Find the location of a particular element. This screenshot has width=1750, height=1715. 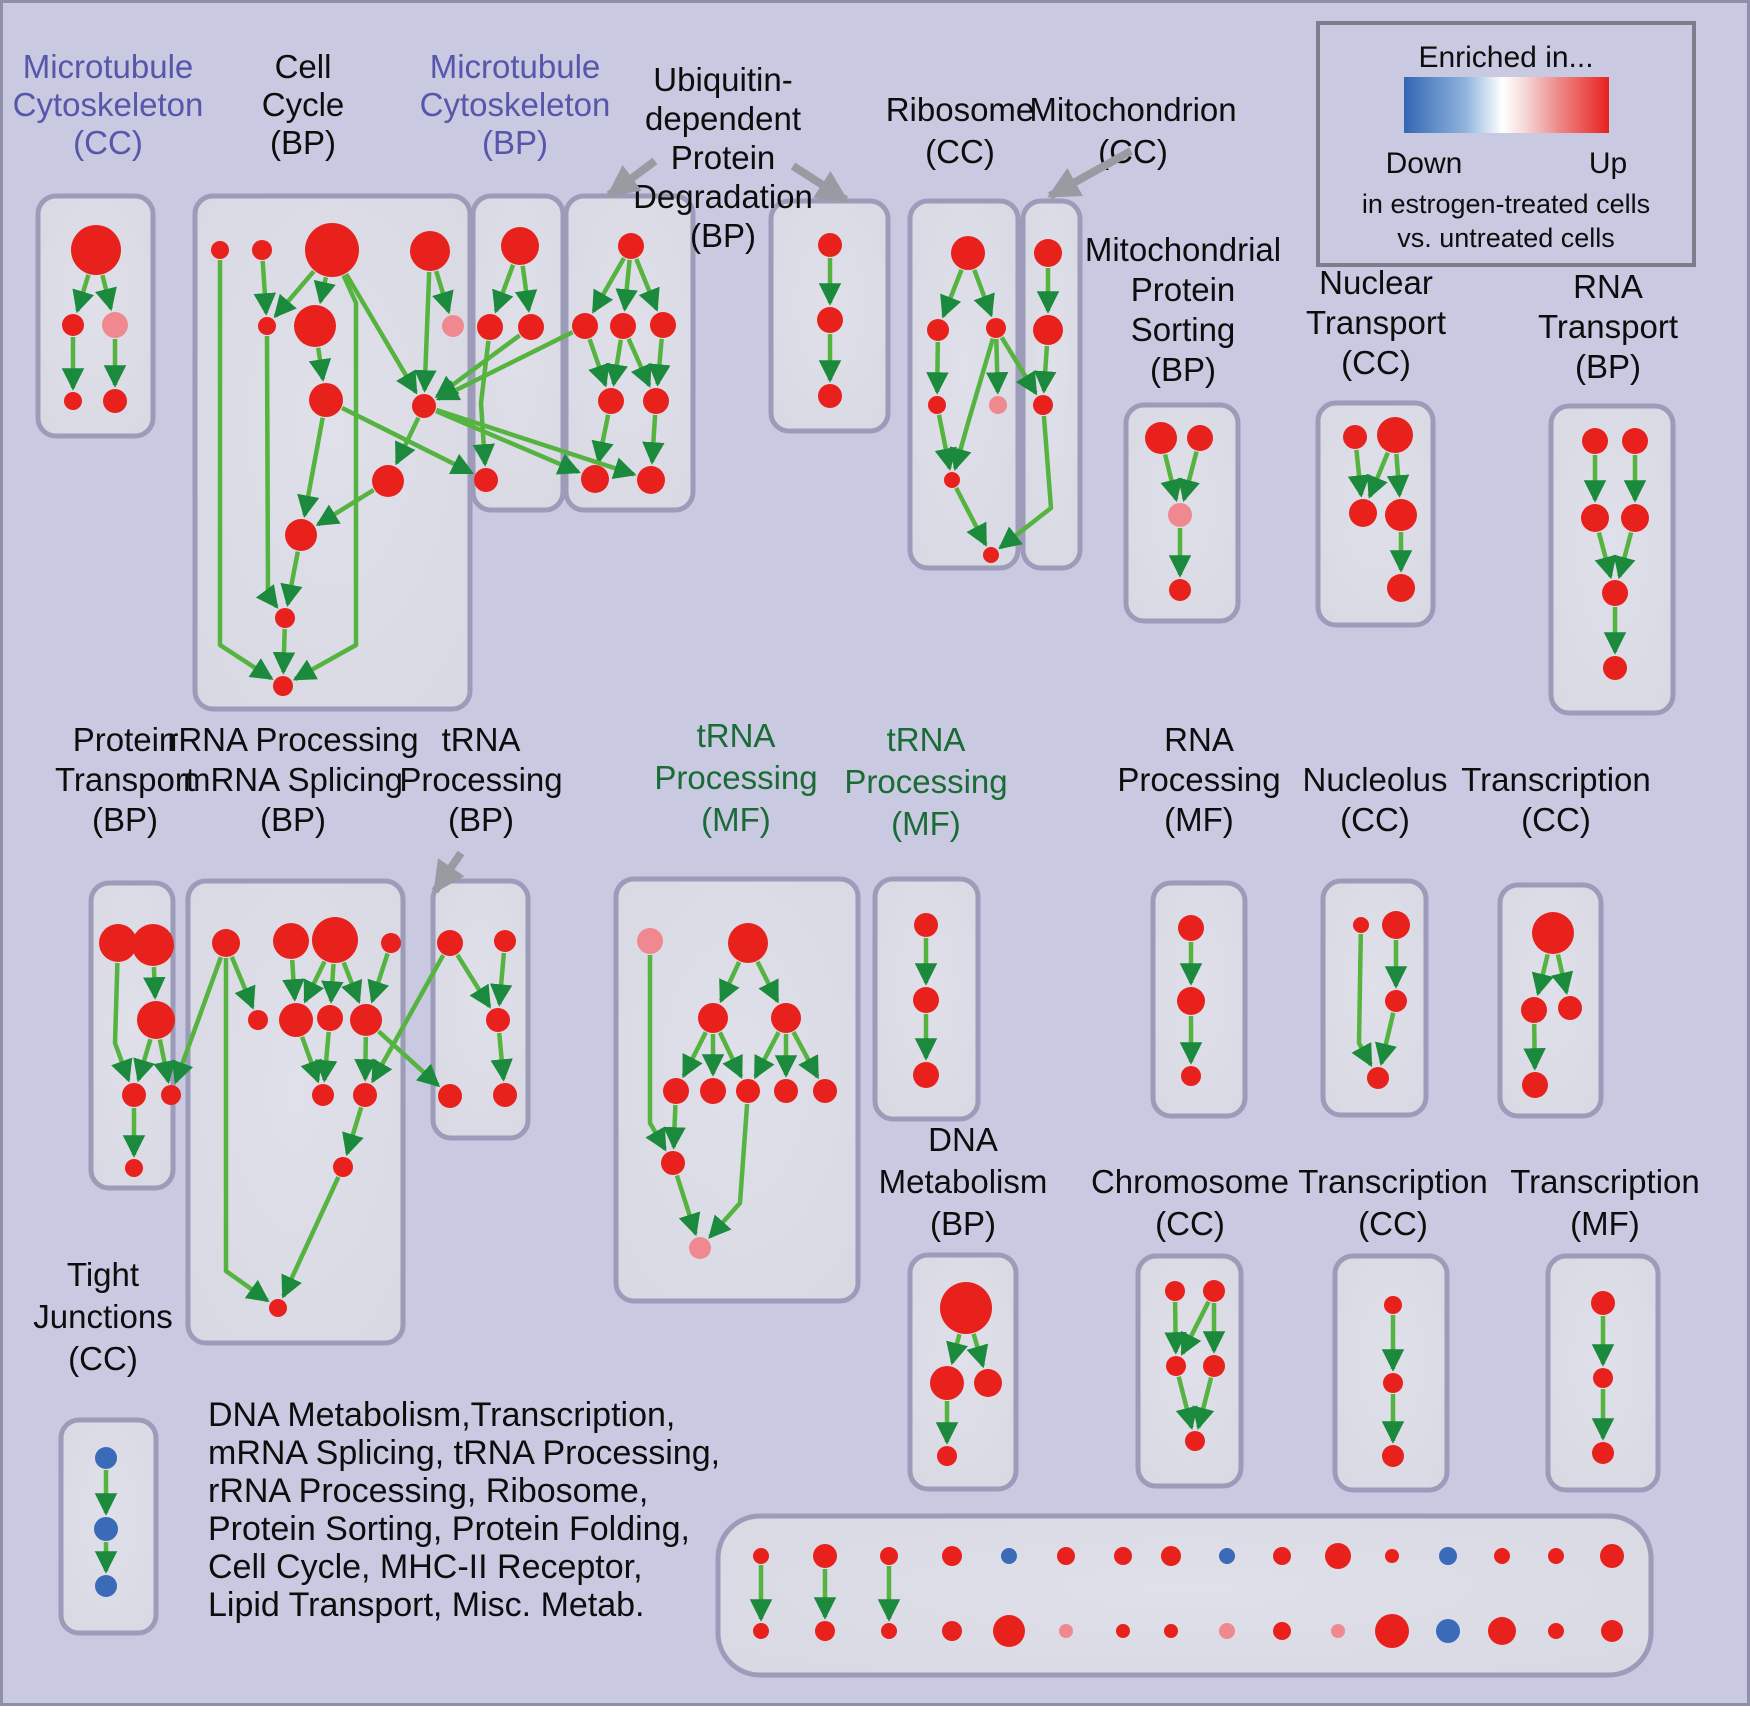

node-ribosome-B is located at coordinates (991, 555).